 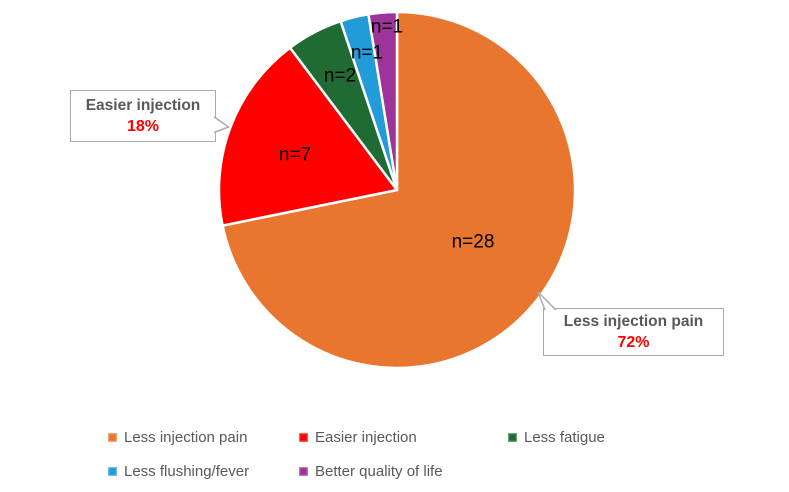 I want to click on legend-item-less-injection-pain: Less injection pain, so click(x=203, y=437).